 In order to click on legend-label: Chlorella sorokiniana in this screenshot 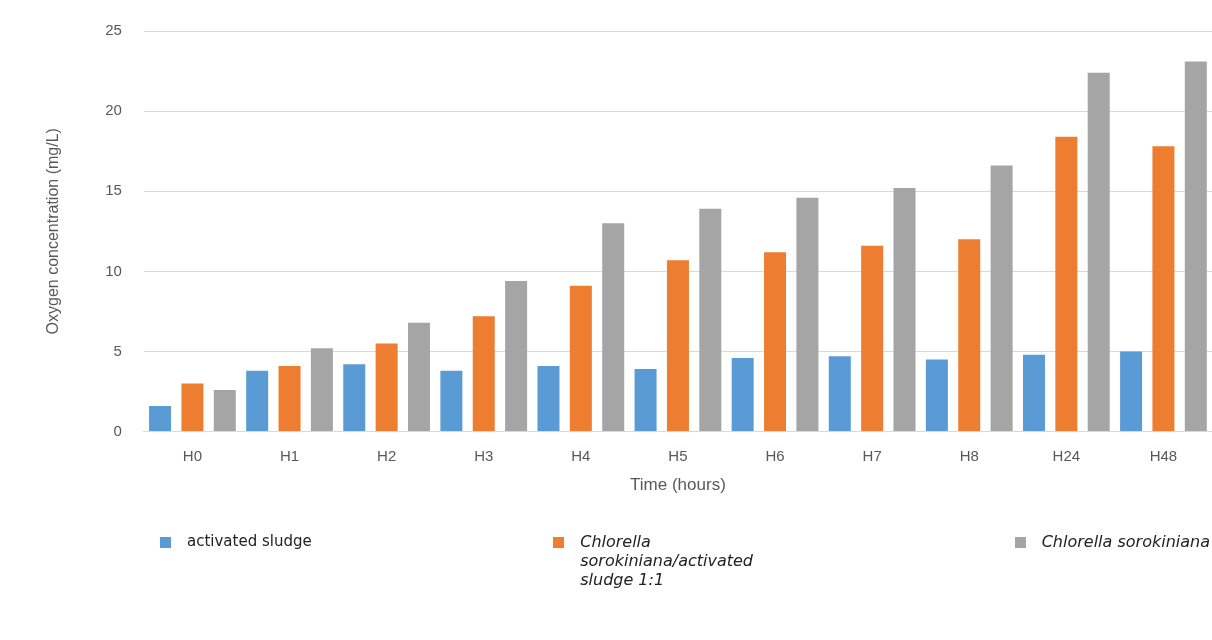, I will do `click(1125, 541)`.